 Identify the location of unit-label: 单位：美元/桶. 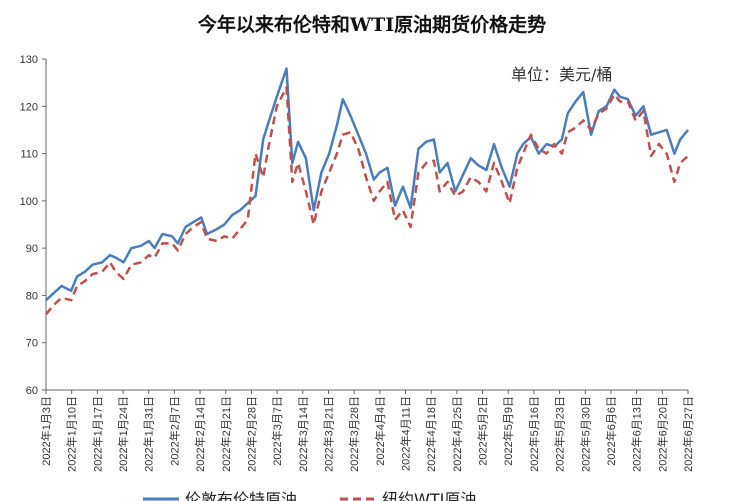
(561, 74).